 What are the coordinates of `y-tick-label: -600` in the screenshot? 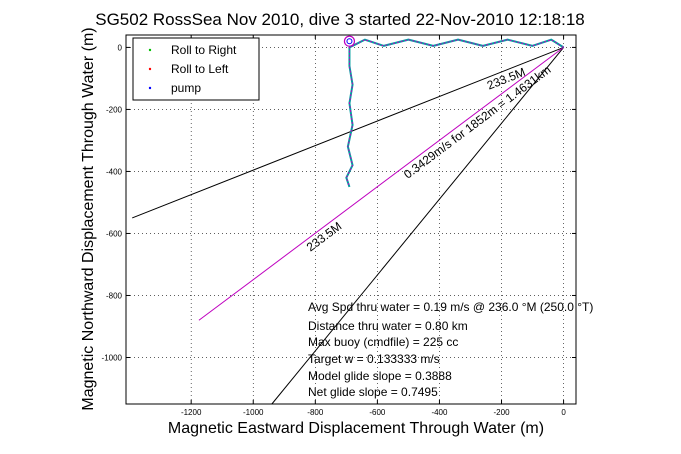 It's located at (114, 233).